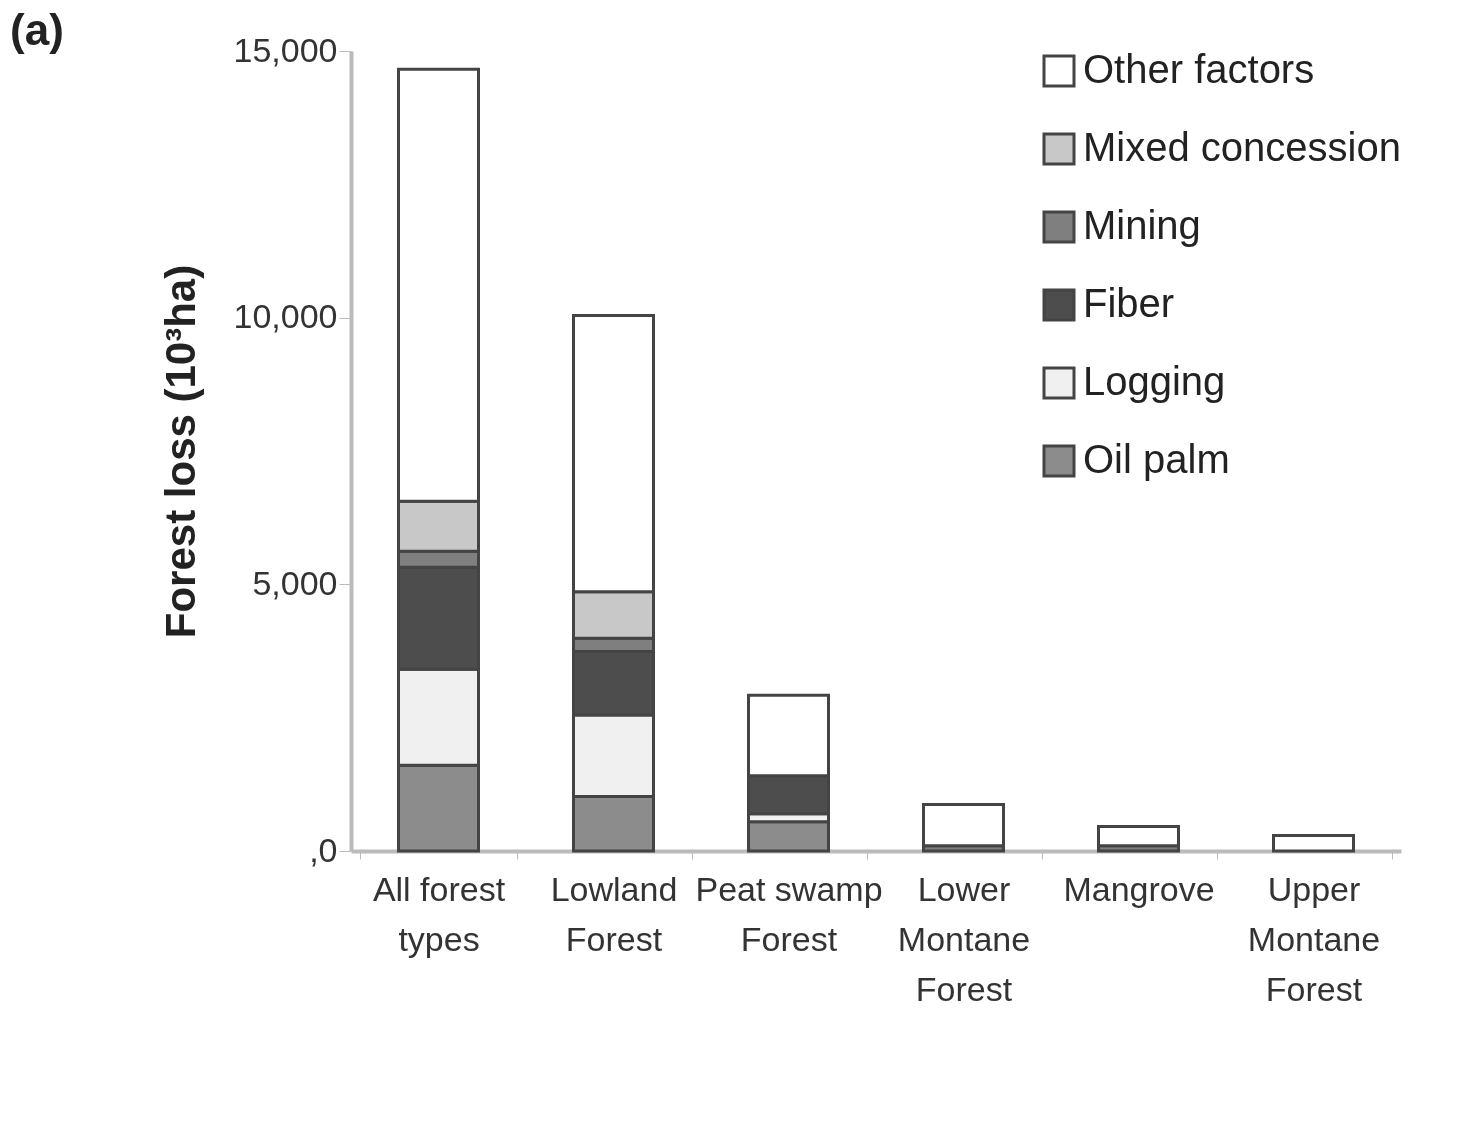  What do you see at coordinates (964, 938) in the screenshot?
I see `x-tick-label: Lower Montane Forest` at bounding box center [964, 938].